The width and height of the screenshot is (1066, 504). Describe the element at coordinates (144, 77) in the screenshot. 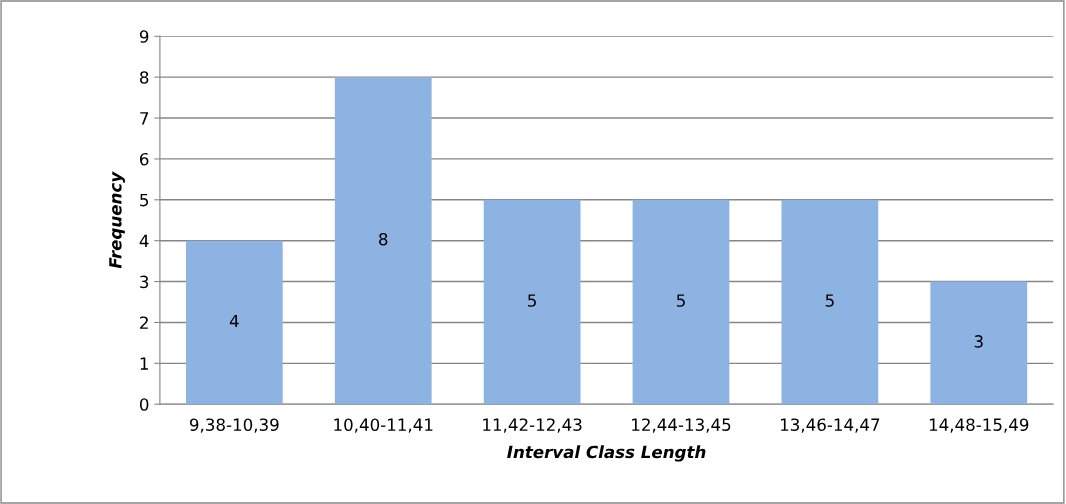

I see `y-tick-label: 8` at that location.